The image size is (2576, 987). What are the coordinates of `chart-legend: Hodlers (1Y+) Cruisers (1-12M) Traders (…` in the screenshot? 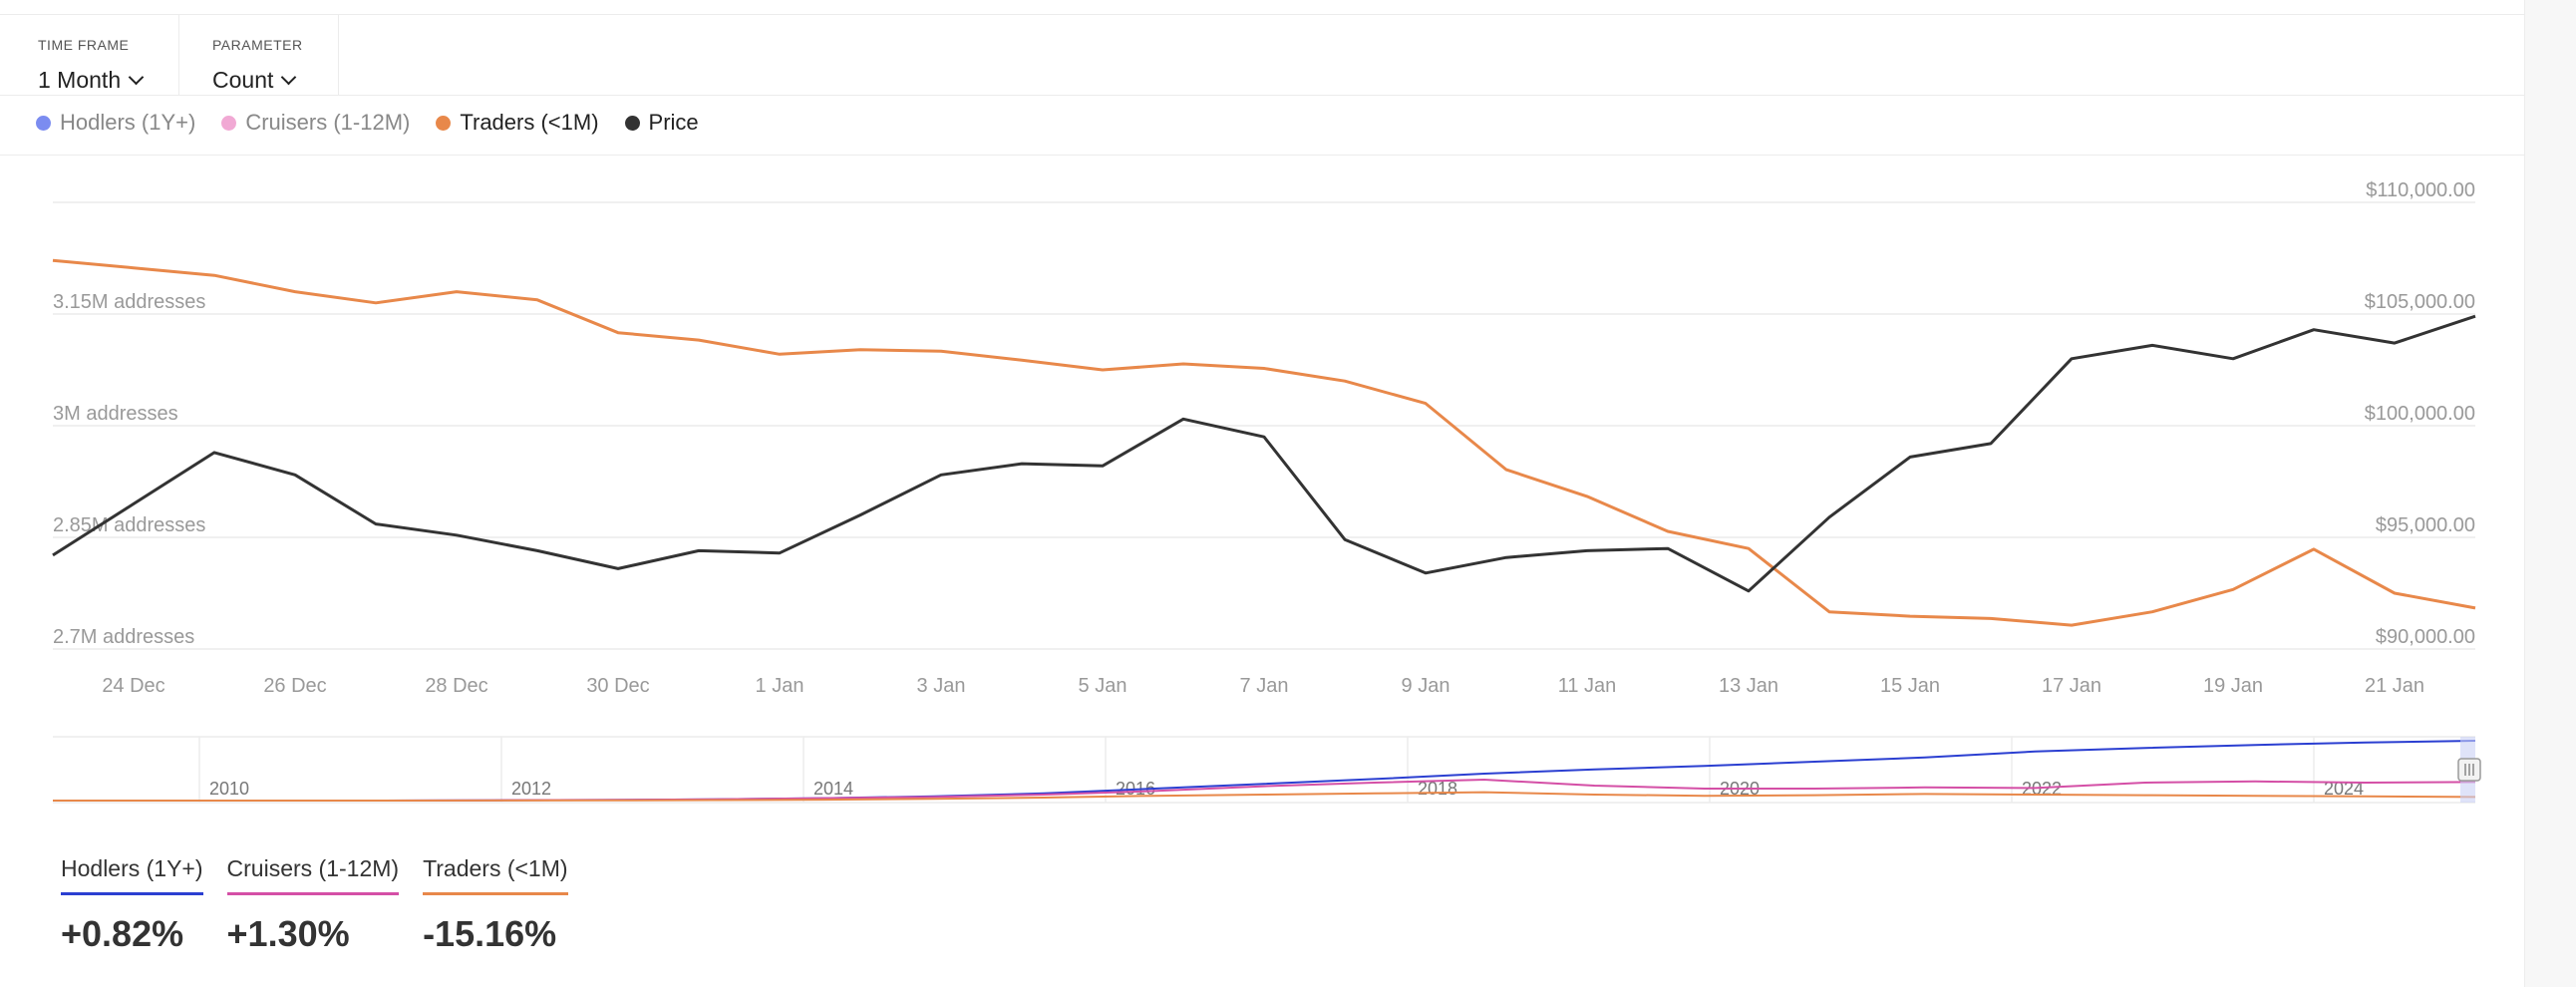 It's located at (367, 123).